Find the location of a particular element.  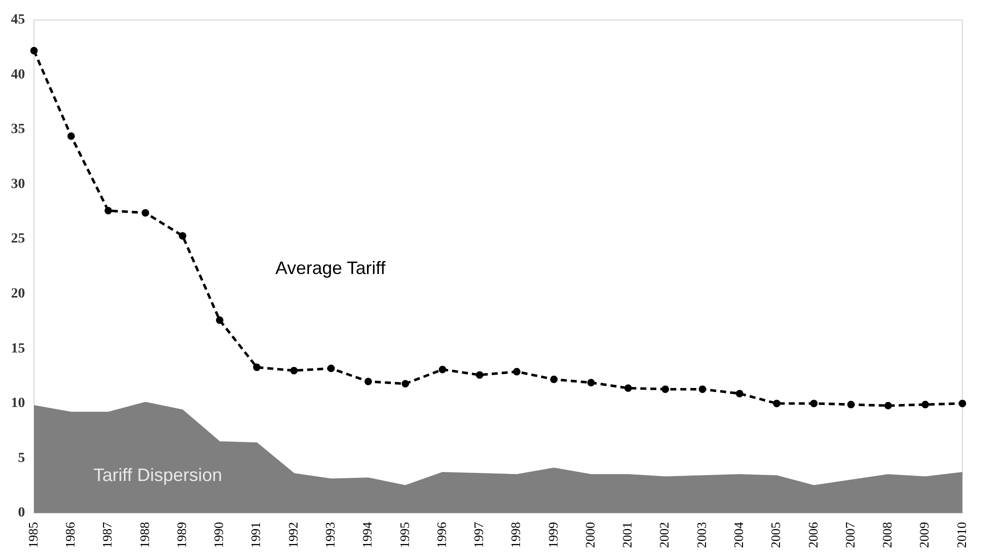

y-tick-label: 45 is located at coordinates (18, 20).